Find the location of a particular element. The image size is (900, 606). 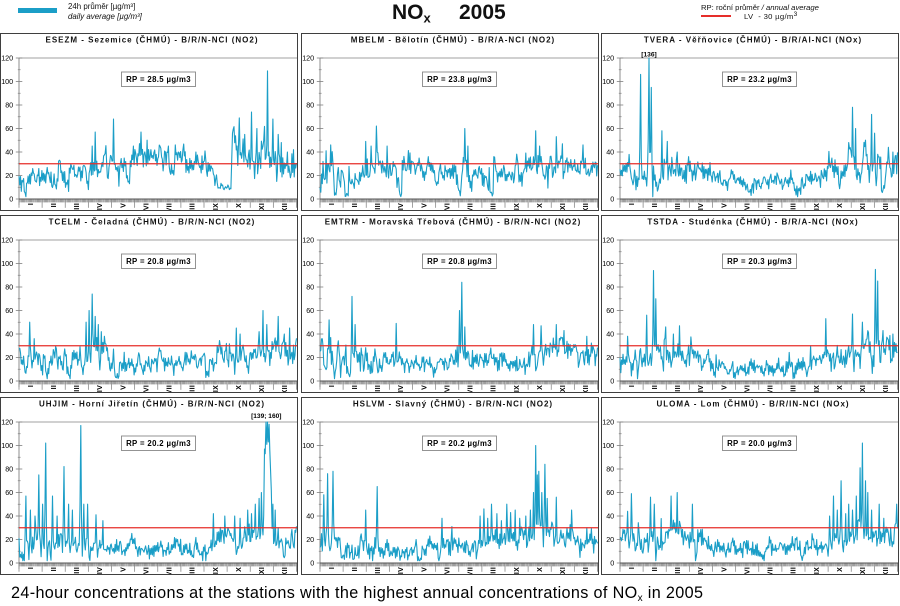

svg-text: RP = 28.5 µg/m3 is located at coordinates (158, 79).